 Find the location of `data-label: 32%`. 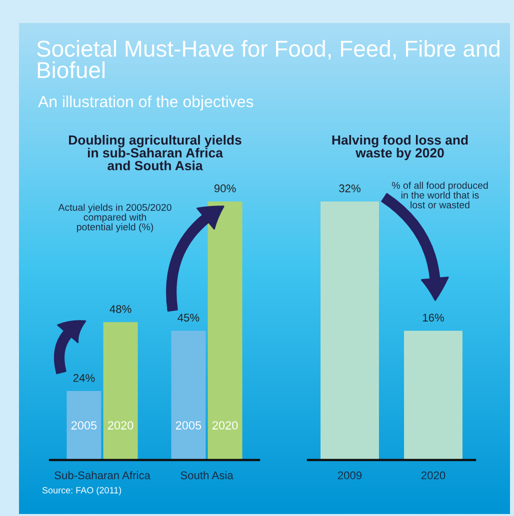

data-label: 32% is located at coordinates (349, 188).